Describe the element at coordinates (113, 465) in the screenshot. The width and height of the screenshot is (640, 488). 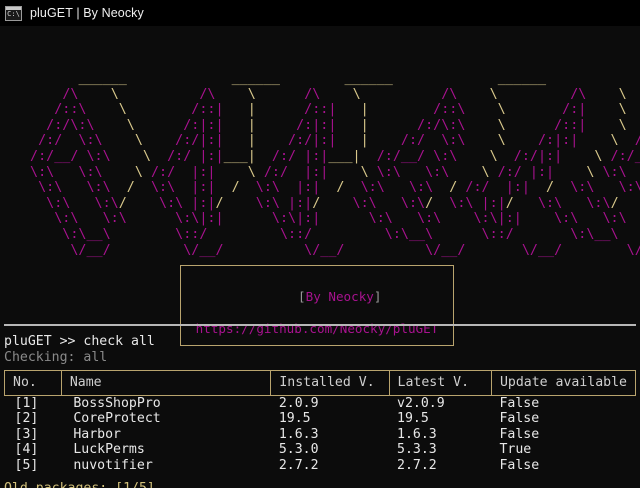
I see `cell-name: nuvotifier` at that location.